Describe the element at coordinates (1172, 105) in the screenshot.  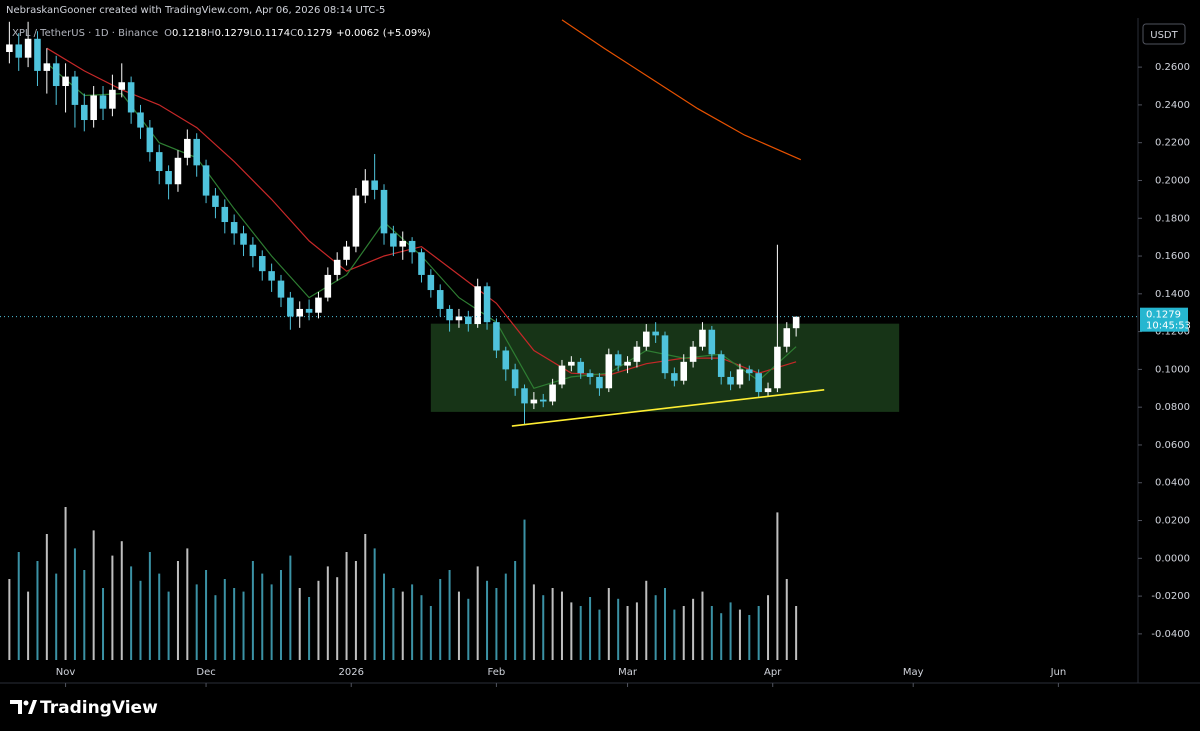
I see `y-tick-label: 0.2400` at that location.